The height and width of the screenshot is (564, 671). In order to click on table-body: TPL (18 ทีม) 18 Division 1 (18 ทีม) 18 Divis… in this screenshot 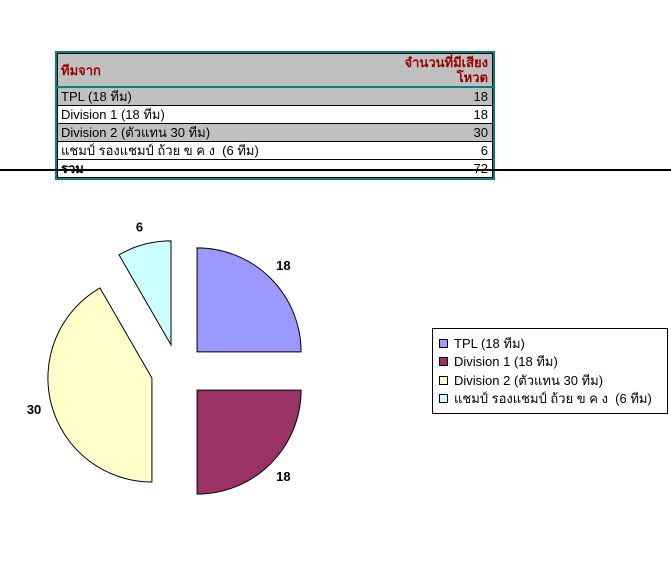, I will do `click(275, 123)`.